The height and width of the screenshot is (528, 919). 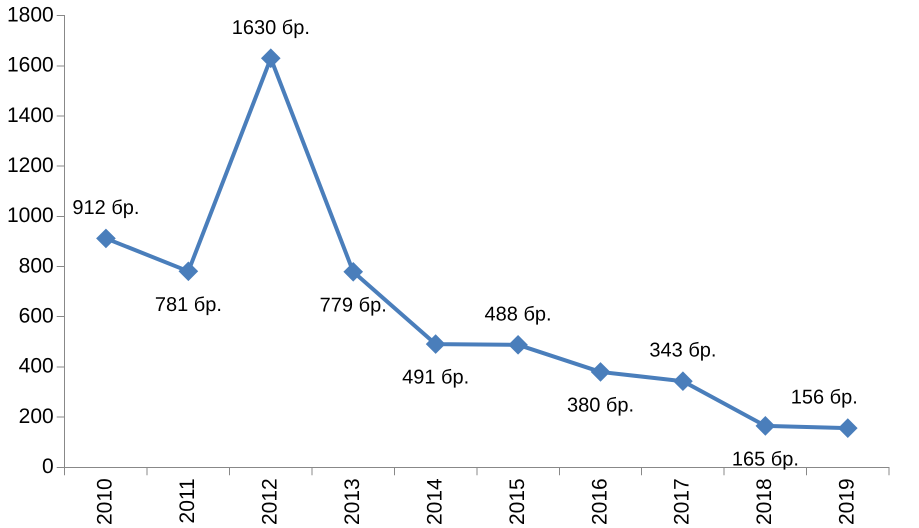 I want to click on data-label: 912 бр., so click(x=106, y=207).